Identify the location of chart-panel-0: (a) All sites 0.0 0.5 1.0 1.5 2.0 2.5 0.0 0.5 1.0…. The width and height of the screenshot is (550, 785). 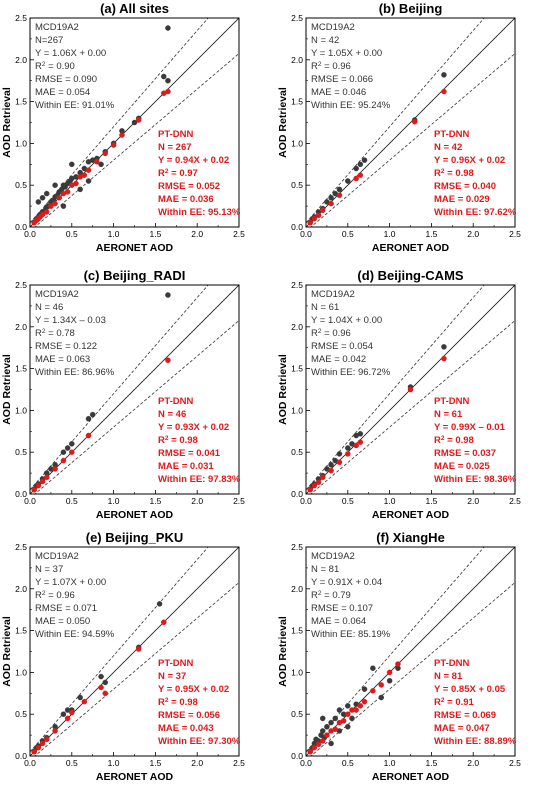
(123, 127).